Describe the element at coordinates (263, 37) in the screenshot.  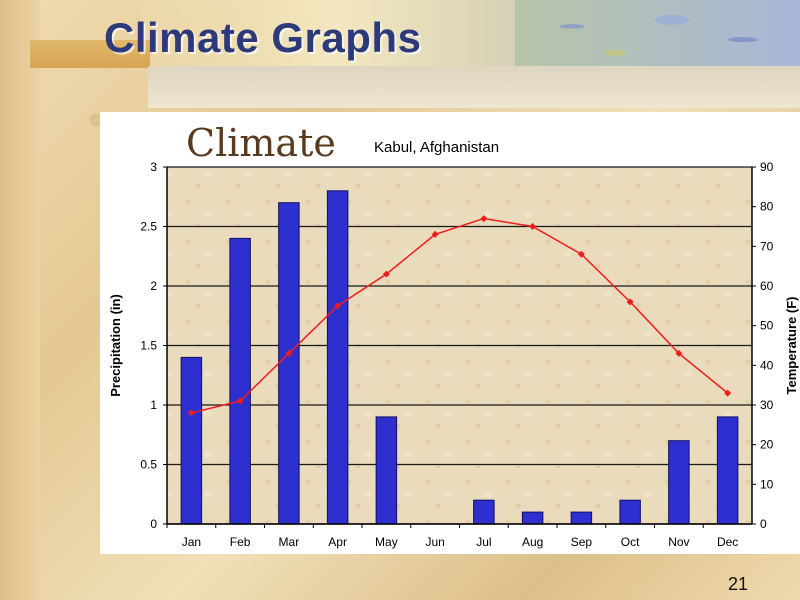
I see `slide-title: Climate Graphs` at that location.